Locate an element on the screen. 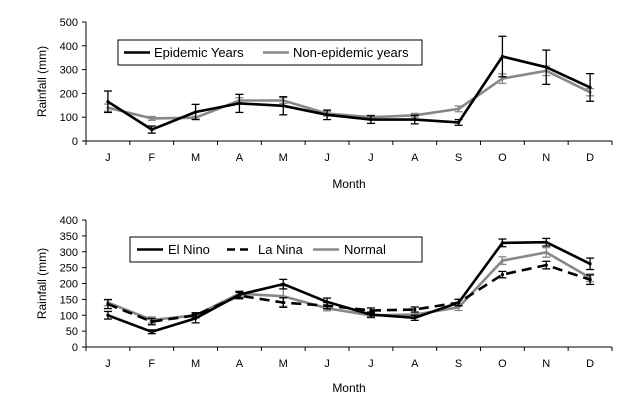  legend: Epidemic Years Non-epidemic years is located at coordinates (270, 52).